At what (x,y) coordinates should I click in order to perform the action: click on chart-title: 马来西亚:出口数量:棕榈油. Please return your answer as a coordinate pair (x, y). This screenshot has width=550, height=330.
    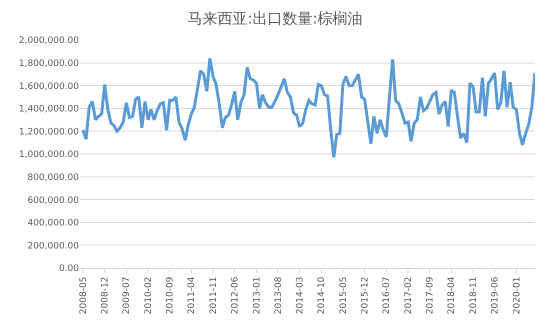
    Looking at the image, I should click on (275, 19).